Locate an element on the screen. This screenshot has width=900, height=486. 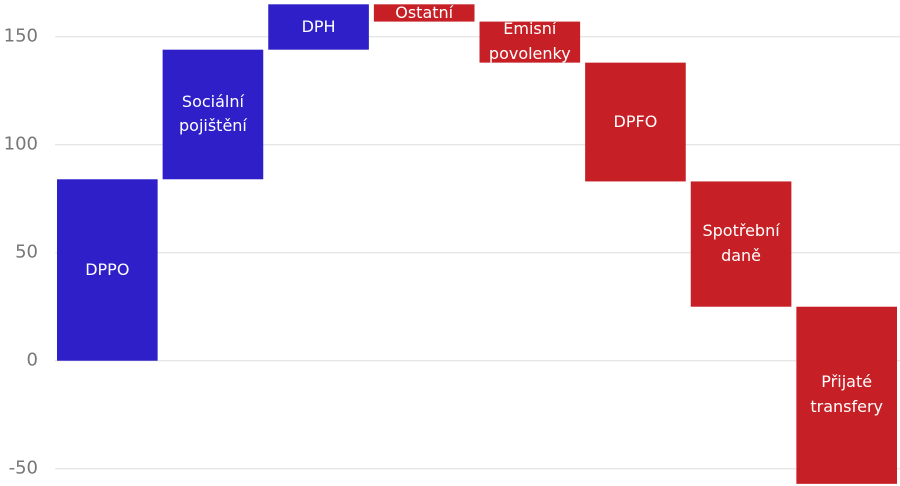
bar-label: Přijaté transfery is located at coordinates (847, 394).